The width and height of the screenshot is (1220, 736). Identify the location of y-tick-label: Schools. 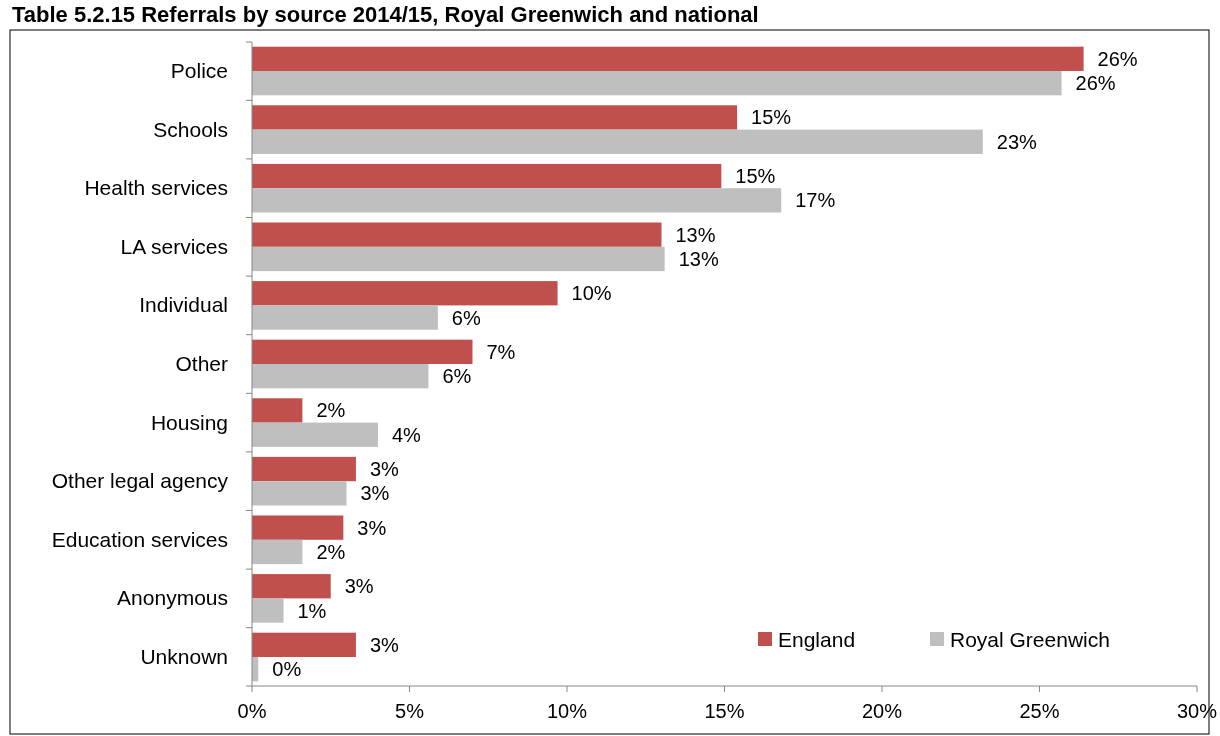
(190, 129).